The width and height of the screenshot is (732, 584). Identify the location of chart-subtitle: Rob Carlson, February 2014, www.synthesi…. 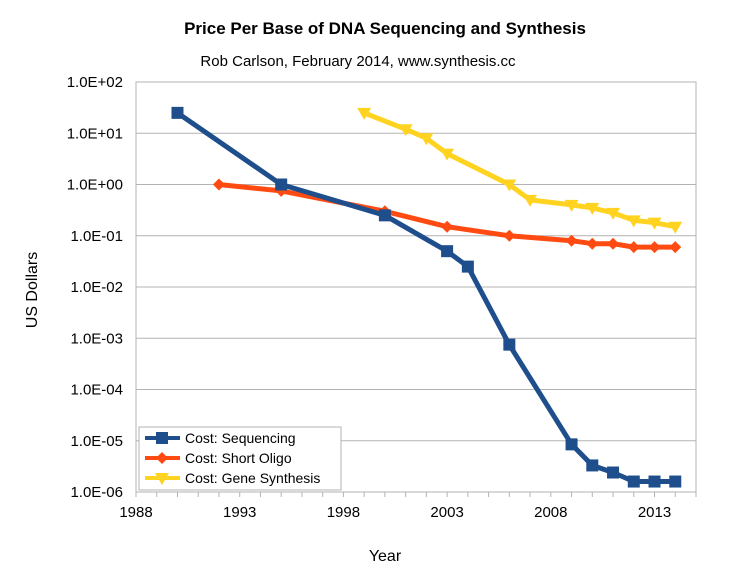
(358, 61).